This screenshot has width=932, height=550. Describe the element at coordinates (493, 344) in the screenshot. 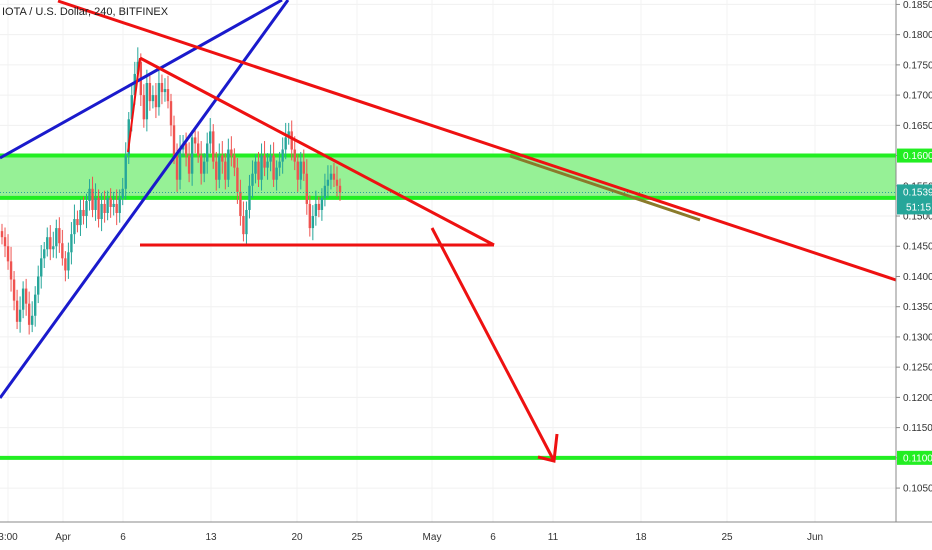

I see `red-projection-arrow` at that location.